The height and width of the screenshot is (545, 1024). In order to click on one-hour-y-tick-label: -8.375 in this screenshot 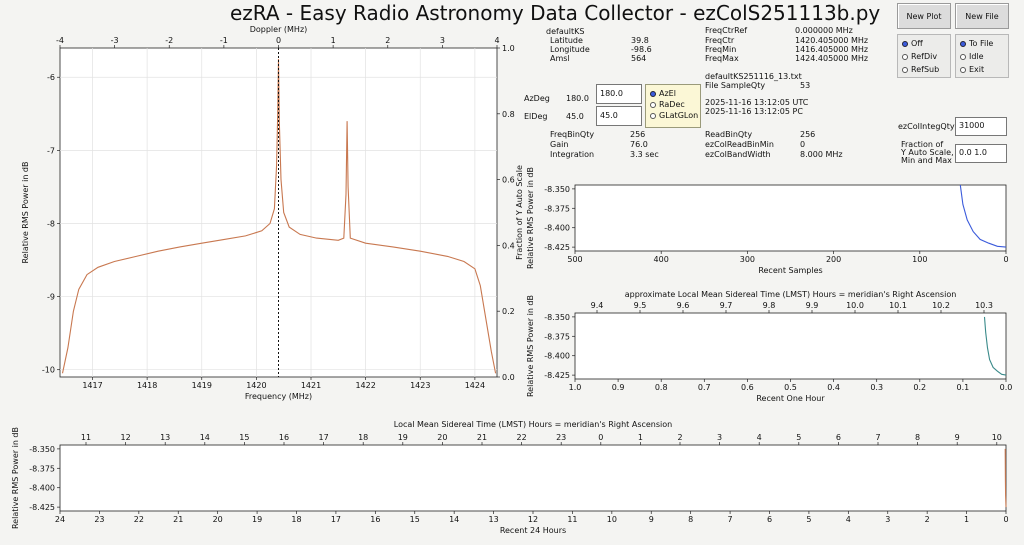, I will do `click(557, 336)`.